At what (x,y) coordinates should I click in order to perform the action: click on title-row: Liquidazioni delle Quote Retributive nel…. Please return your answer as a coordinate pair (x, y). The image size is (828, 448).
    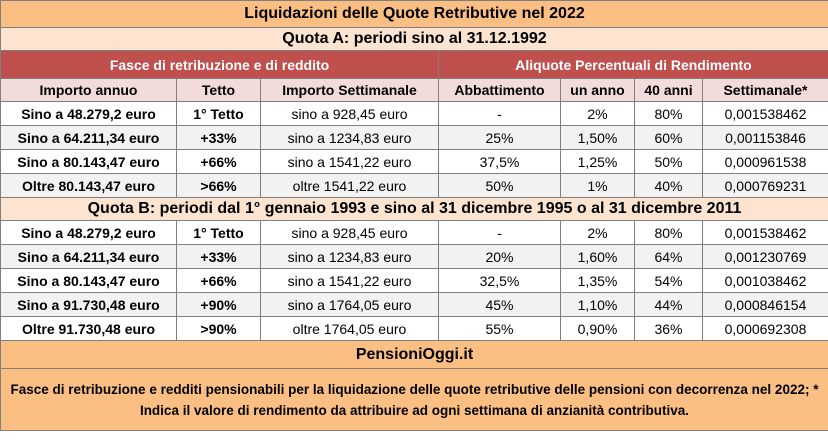
    Looking at the image, I should click on (414, 14).